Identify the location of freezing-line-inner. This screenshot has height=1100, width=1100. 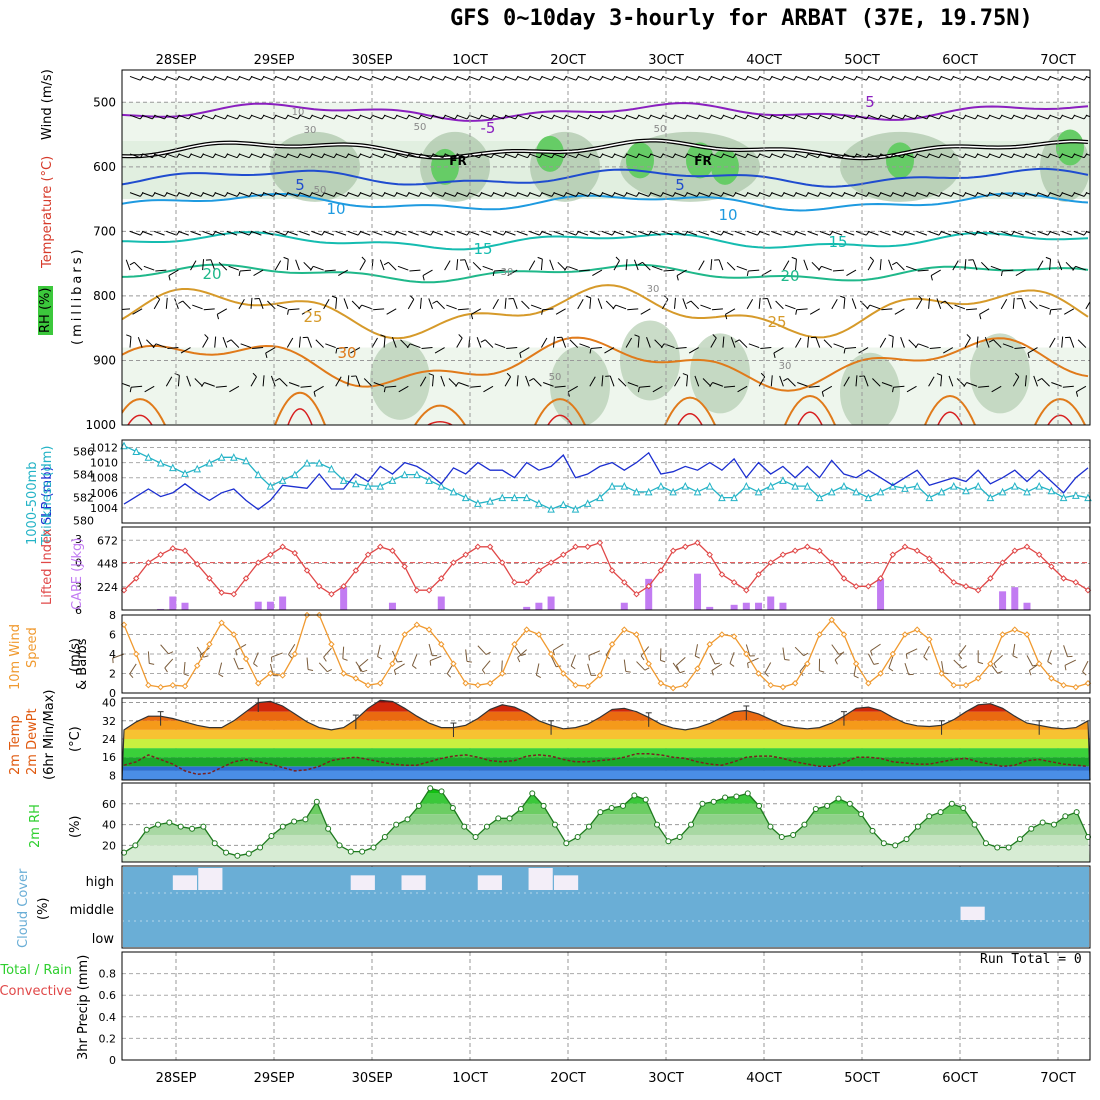
(605, 149).